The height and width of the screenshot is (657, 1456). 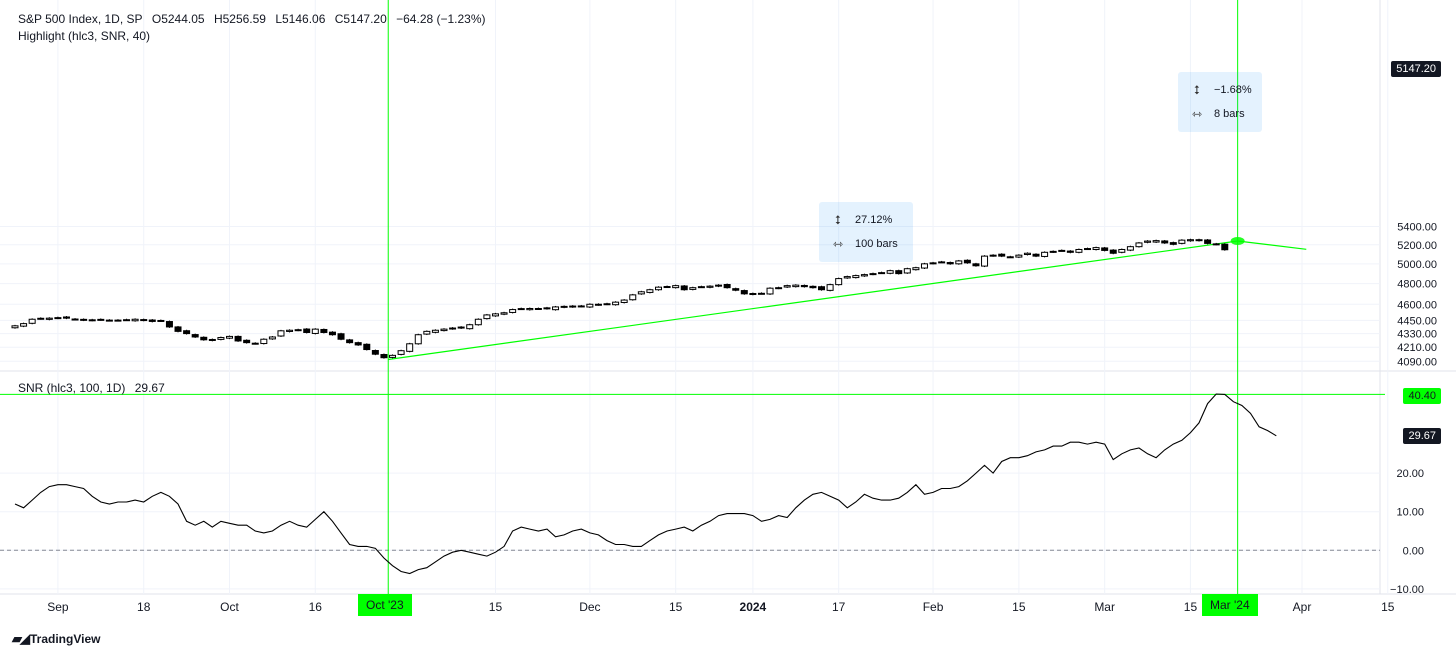 I want to click on time-axis-label: Oct, so click(x=229, y=607).